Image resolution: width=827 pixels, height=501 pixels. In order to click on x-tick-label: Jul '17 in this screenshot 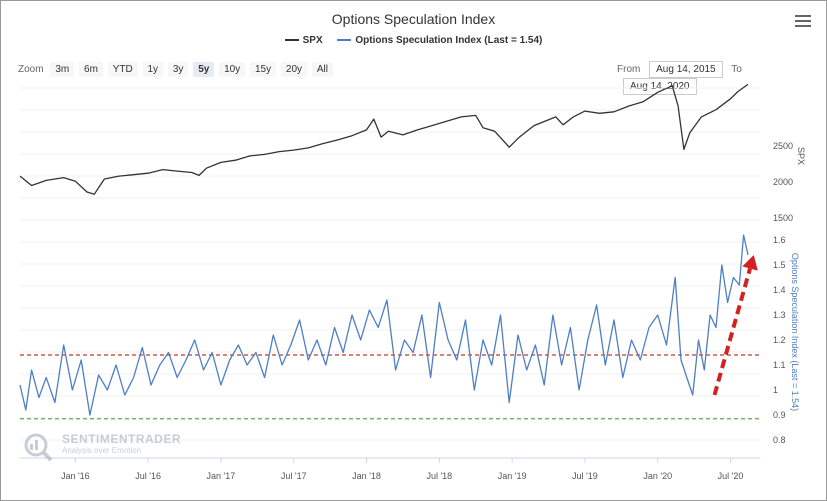, I will do `click(294, 476)`.